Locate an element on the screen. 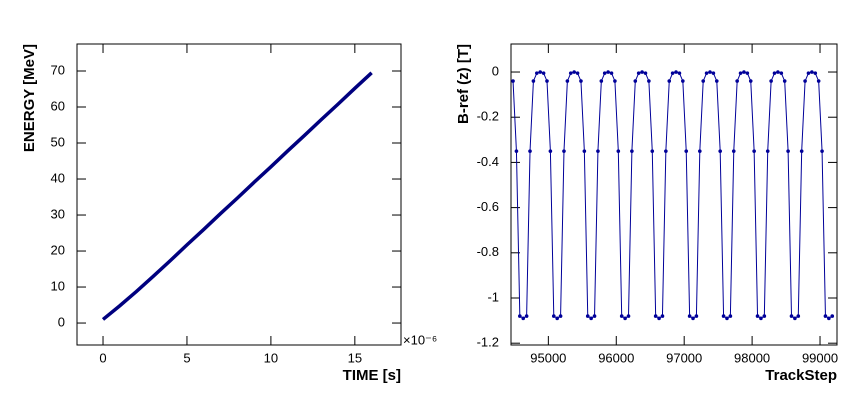 This screenshot has width=855, height=405. x-tick-label: 10 is located at coordinates (271, 357).